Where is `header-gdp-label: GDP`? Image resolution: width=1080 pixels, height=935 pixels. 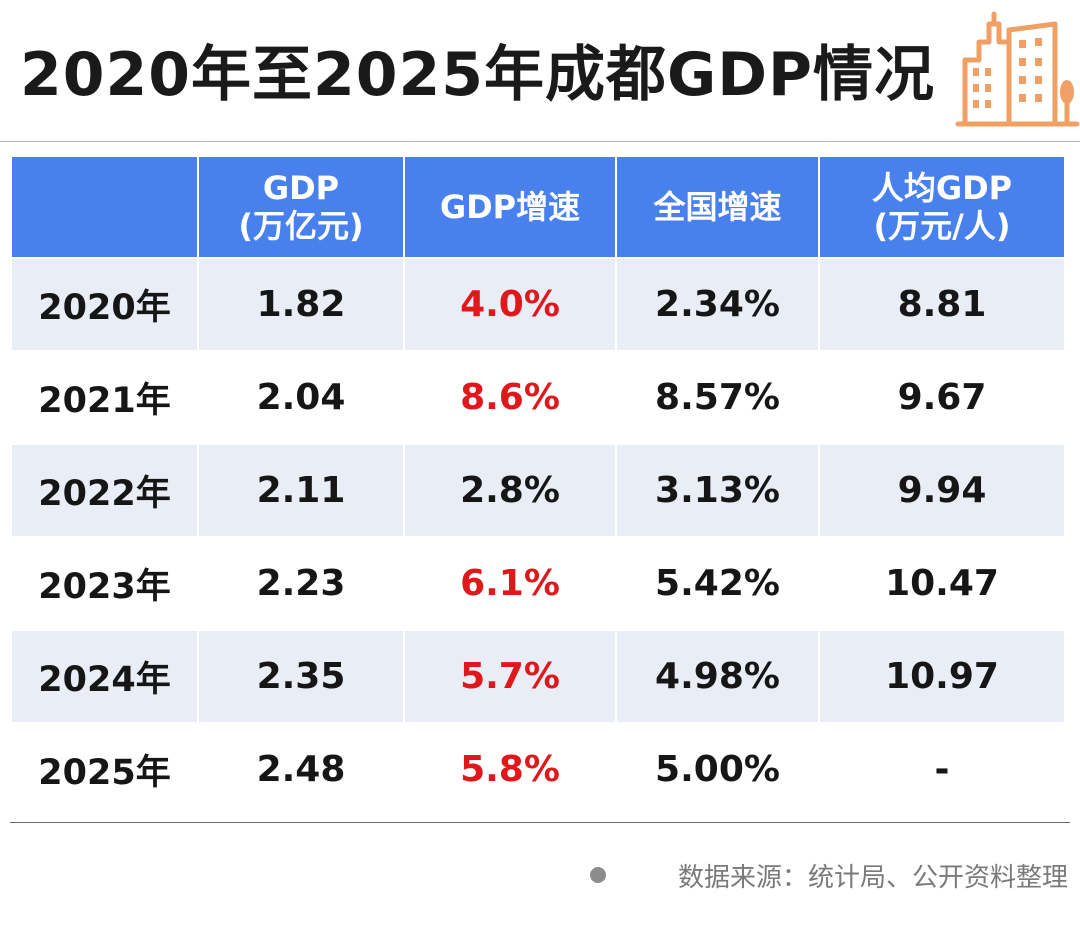 header-gdp-label: GDP is located at coordinates (301, 188).